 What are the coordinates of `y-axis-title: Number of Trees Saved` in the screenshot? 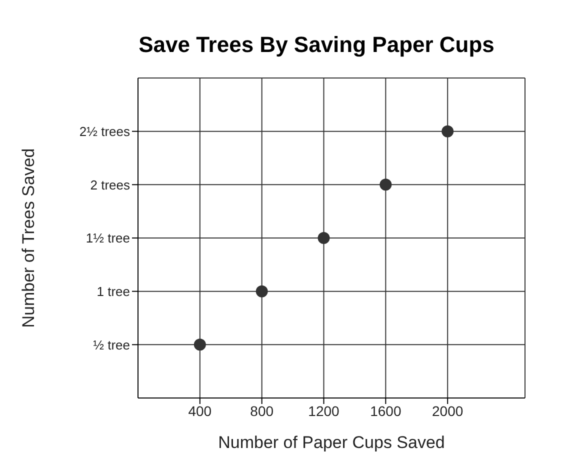 It's located at (28, 238).